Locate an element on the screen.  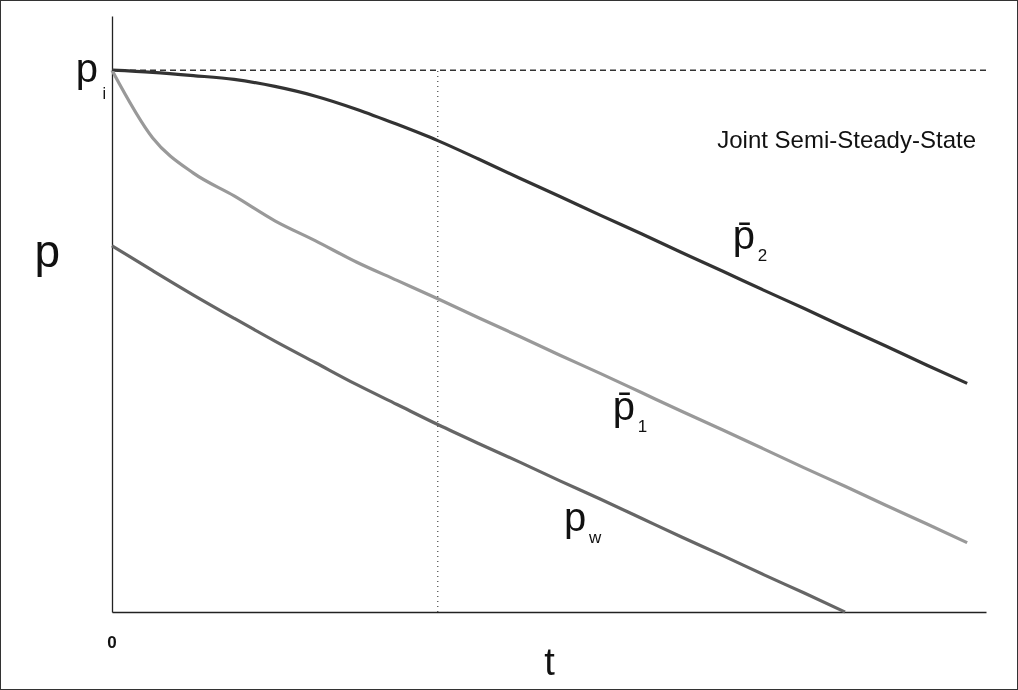
annotation: Joint Semi-Steady-State is located at coordinates (846, 139).